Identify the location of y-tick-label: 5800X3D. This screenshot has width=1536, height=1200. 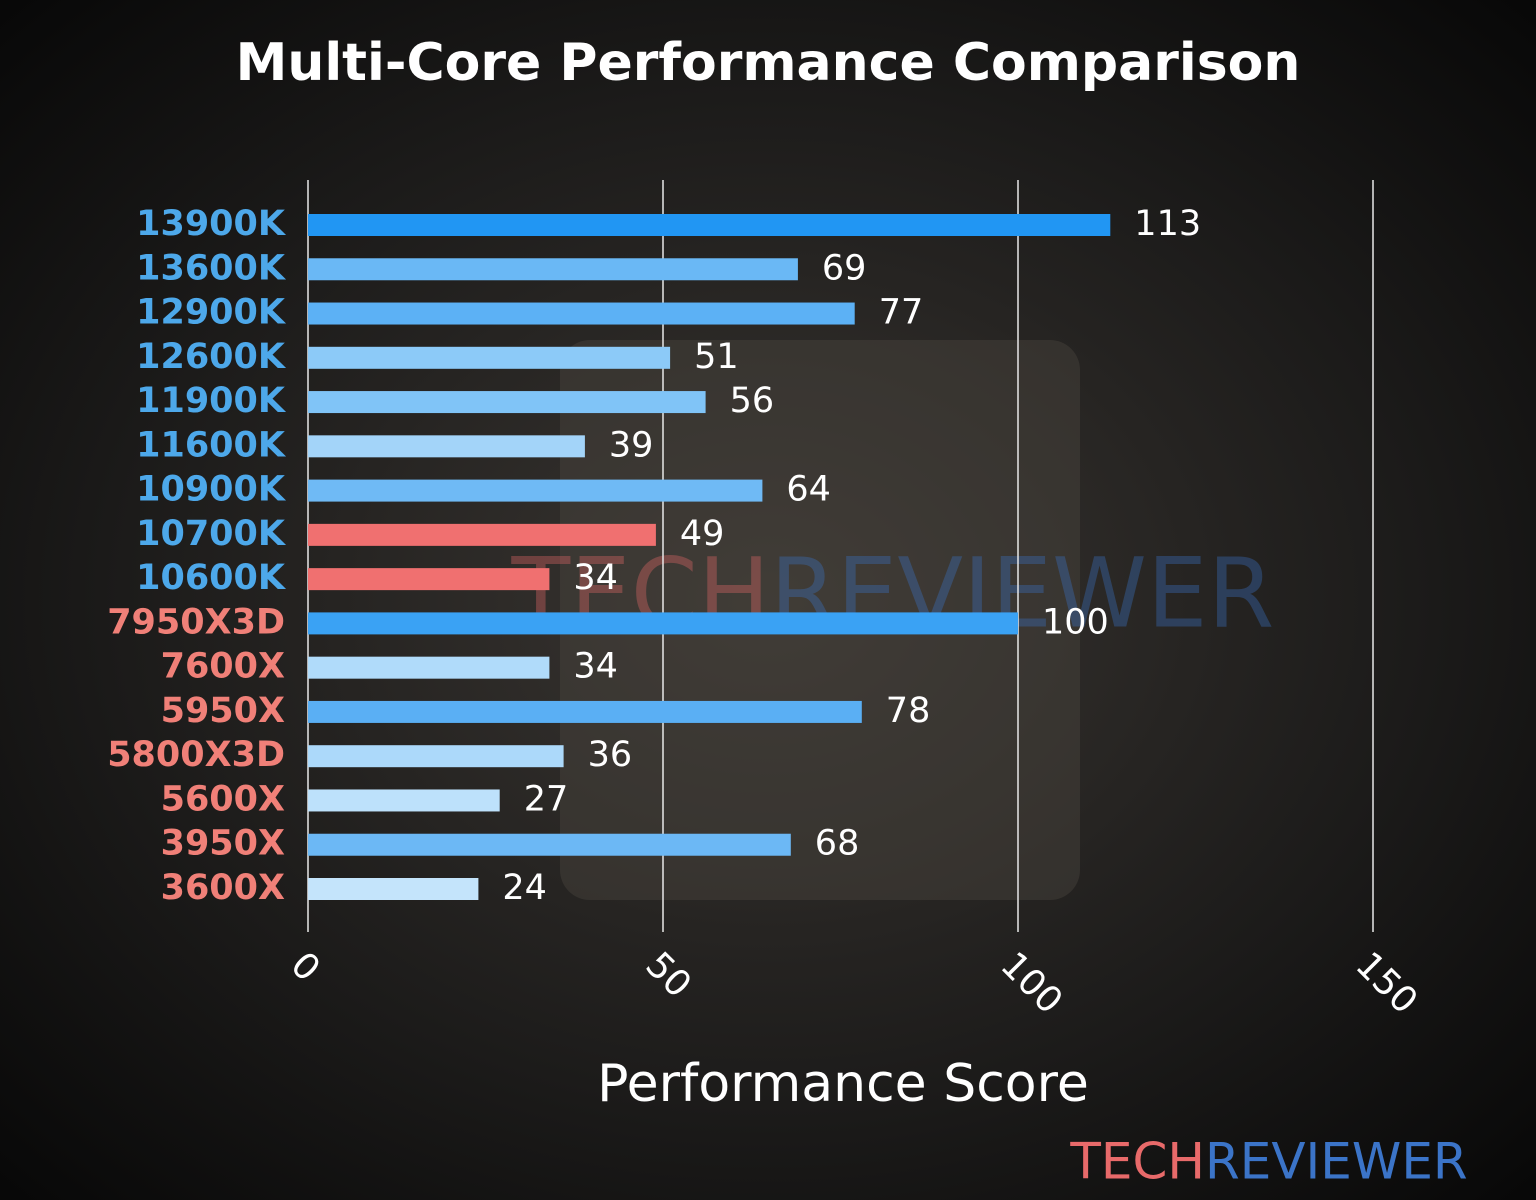
(196, 755).